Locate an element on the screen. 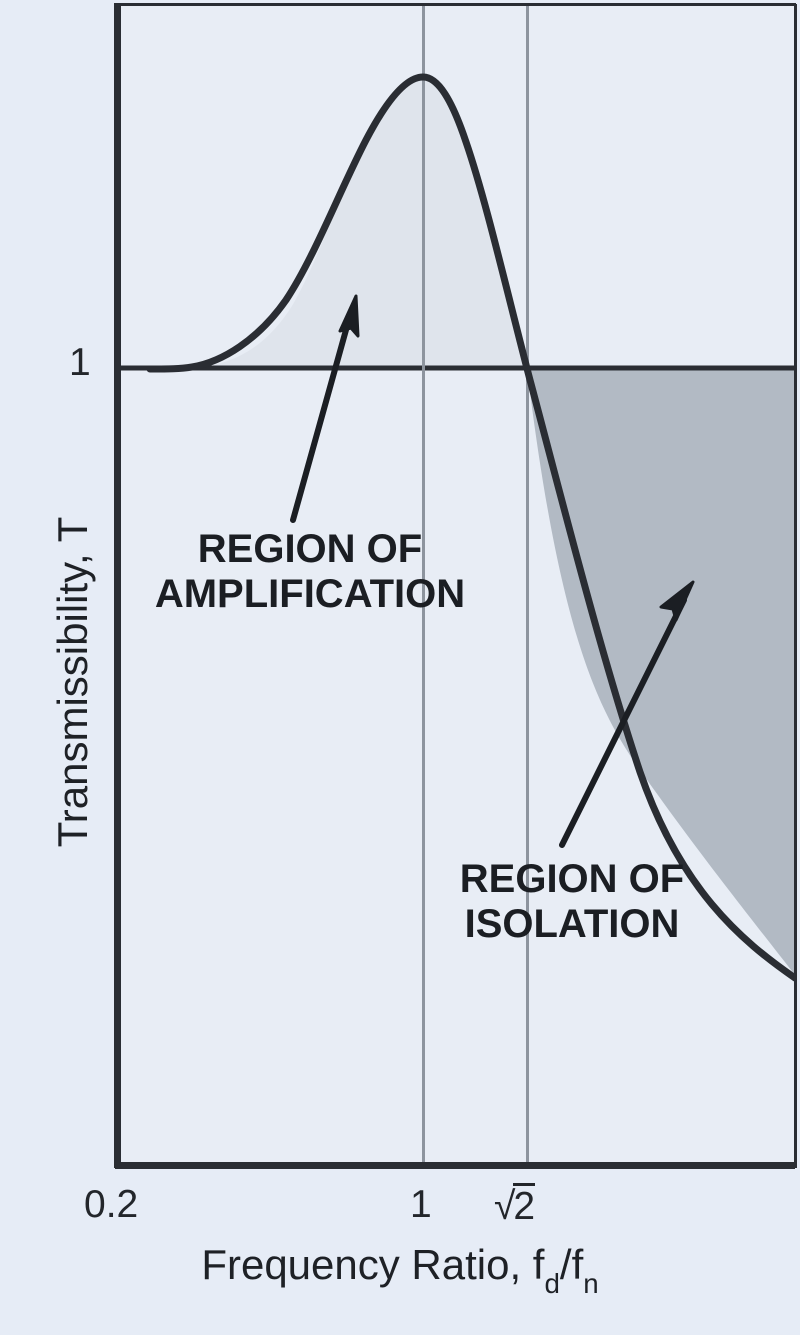 The height and width of the screenshot is (1335, 800). y-axis-title: Transmissibility, T is located at coordinates (72, 682).